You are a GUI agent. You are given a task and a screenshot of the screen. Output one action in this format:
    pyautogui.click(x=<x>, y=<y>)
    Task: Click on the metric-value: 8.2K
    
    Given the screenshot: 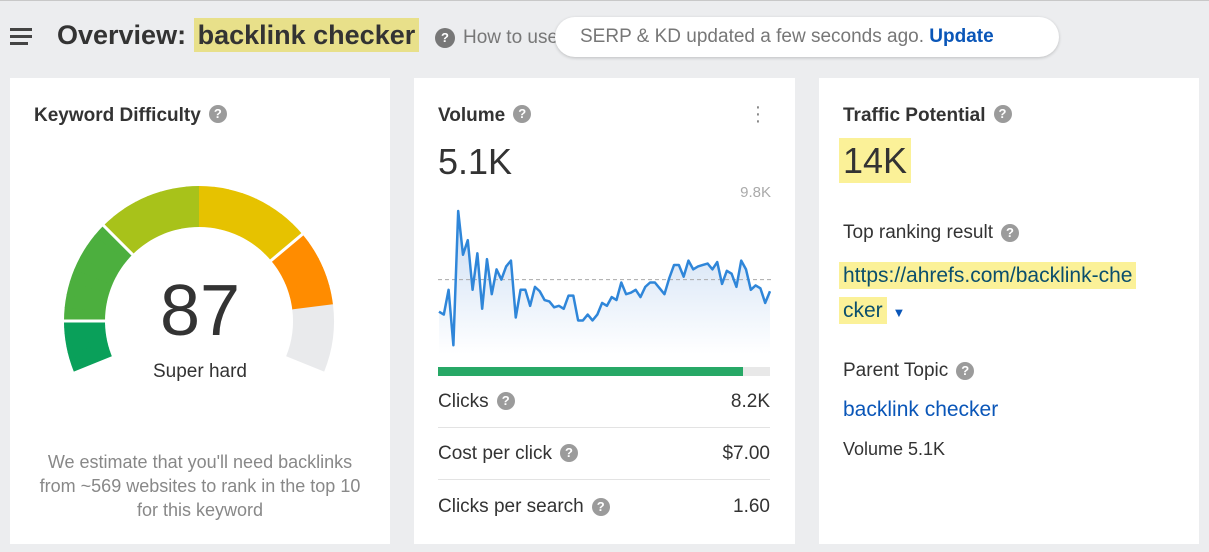 What is the action you would take?
    pyautogui.click(x=750, y=401)
    